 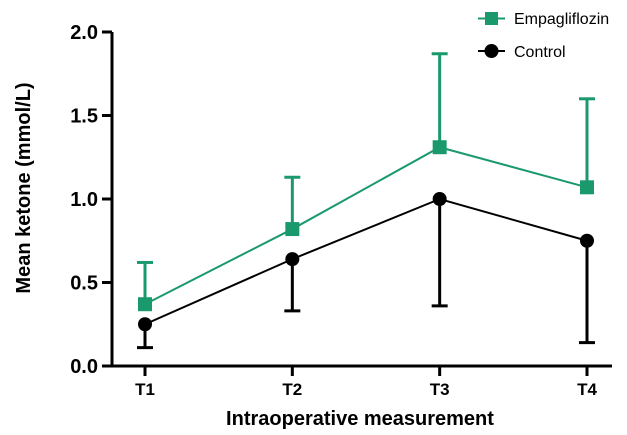 What do you see at coordinates (587, 389) in the screenshot?
I see `x-tick-label: T4` at bounding box center [587, 389].